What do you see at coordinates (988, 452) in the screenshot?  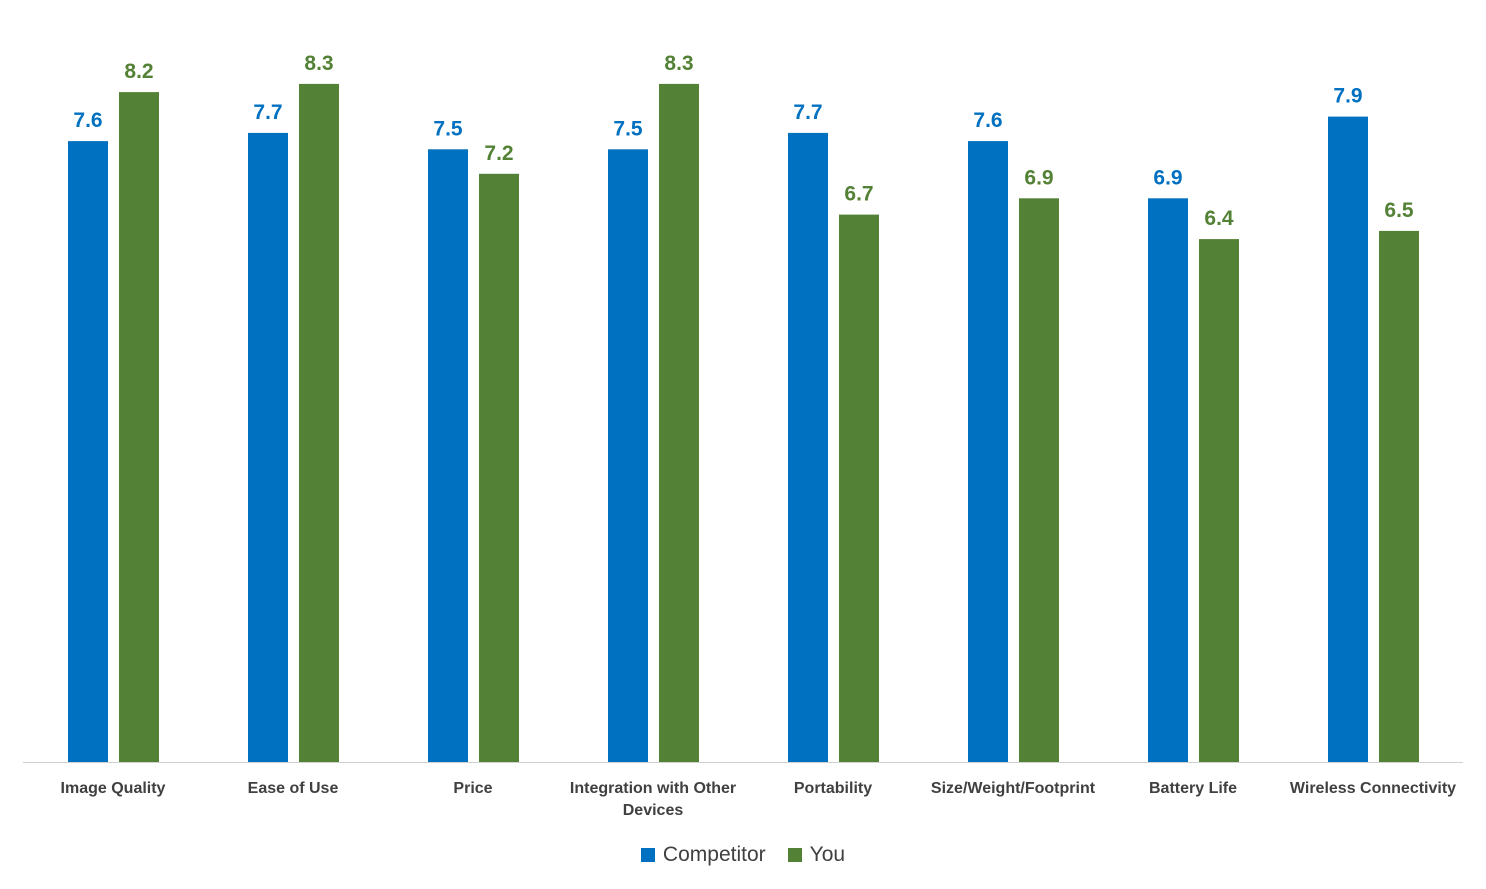 I see `bar-competitor-size-weight-footprint` at bounding box center [988, 452].